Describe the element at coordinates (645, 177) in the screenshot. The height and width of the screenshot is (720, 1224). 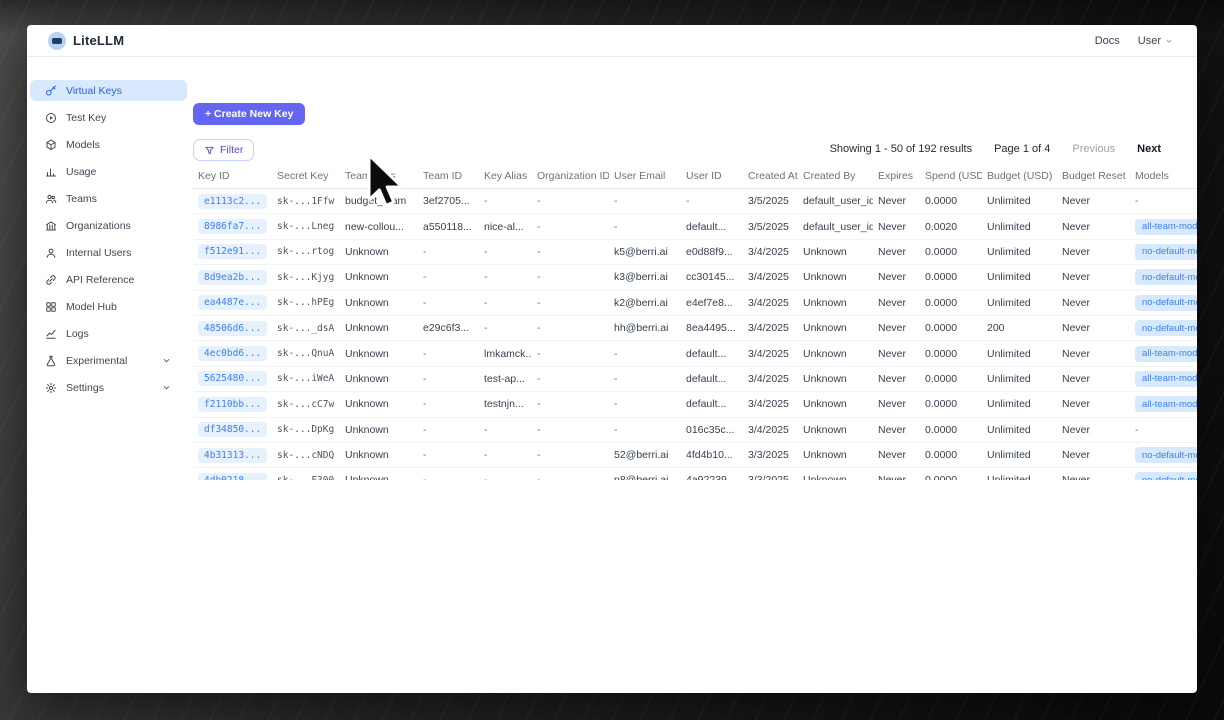
I see `column-header-user_email: User Email` at that location.